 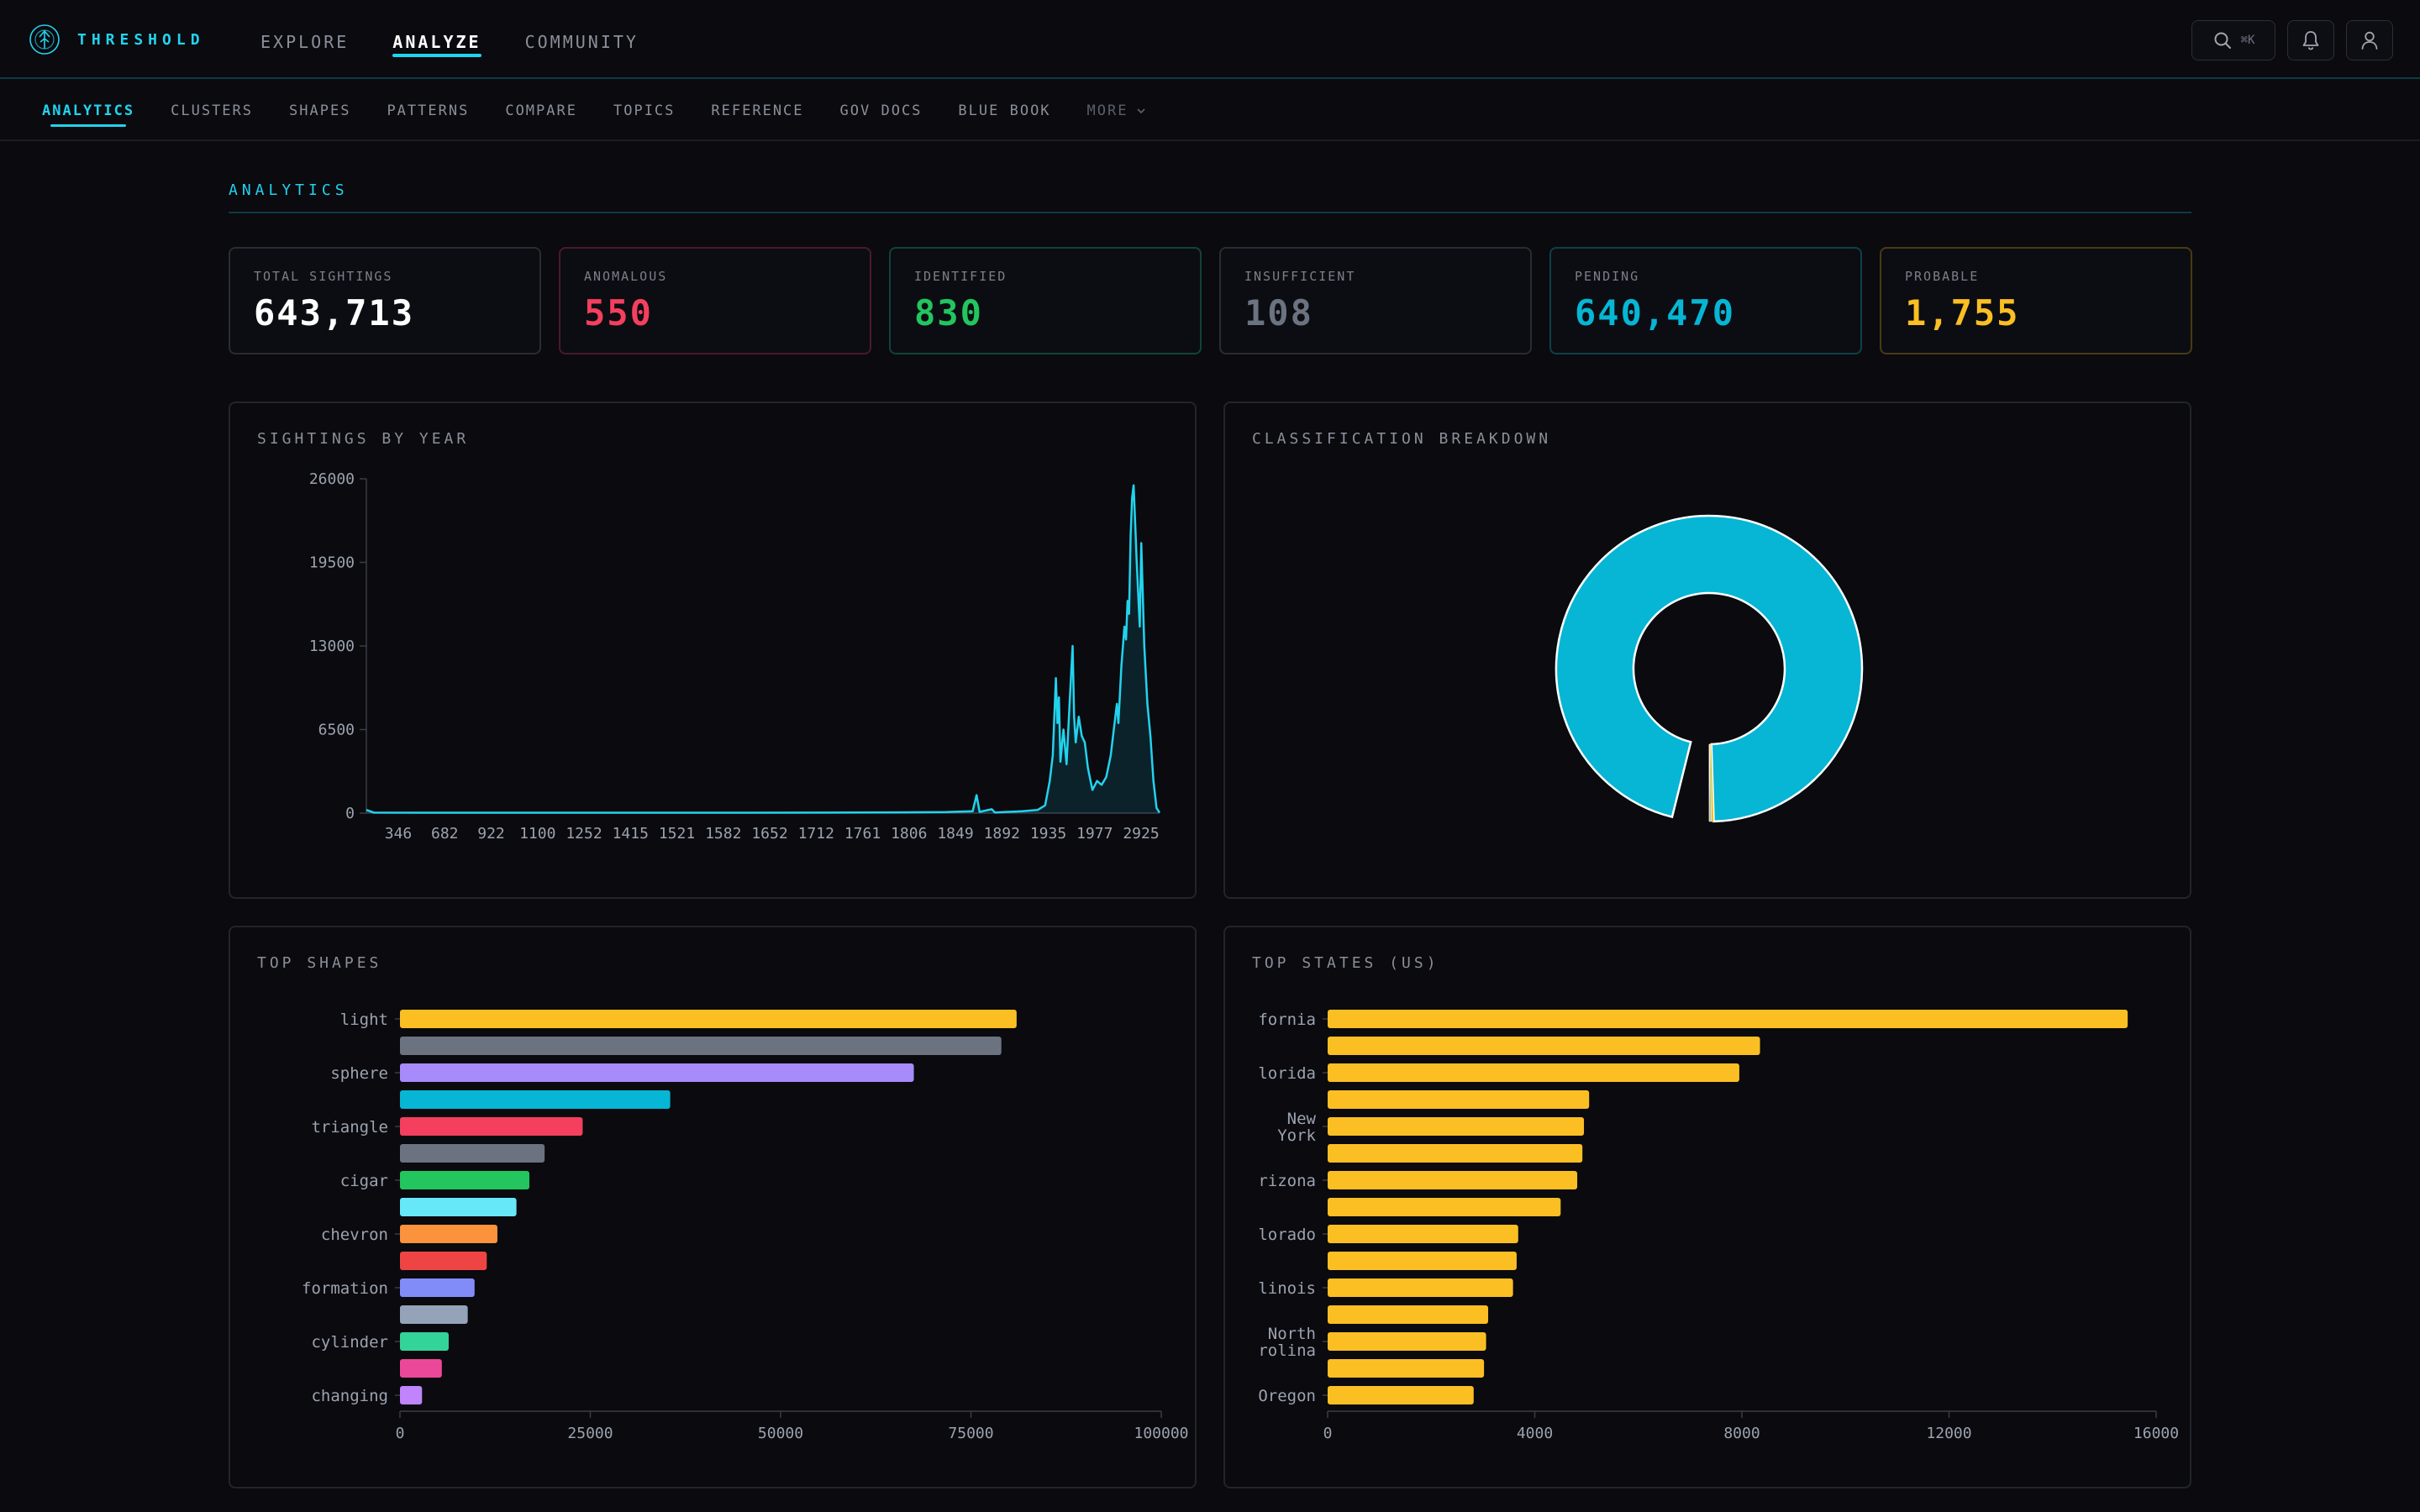 What do you see at coordinates (1741, 1433) in the screenshot?
I see `x-tick-label: 8000` at bounding box center [1741, 1433].